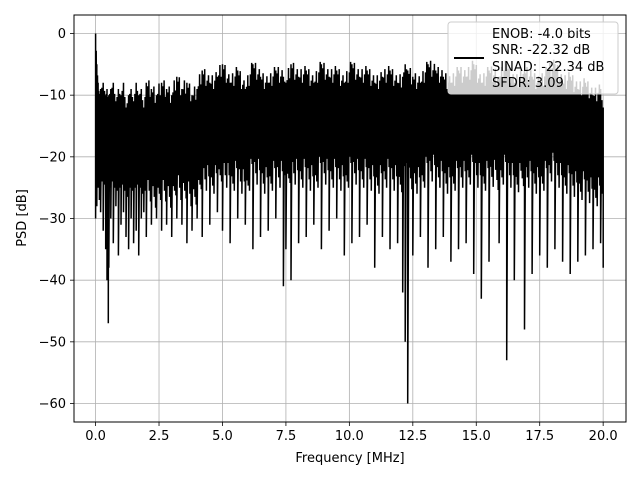 The width and height of the screenshot is (640, 480). What do you see at coordinates (159, 436) in the screenshot?
I see `x-tick-label: 2.5` at bounding box center [159, 436].